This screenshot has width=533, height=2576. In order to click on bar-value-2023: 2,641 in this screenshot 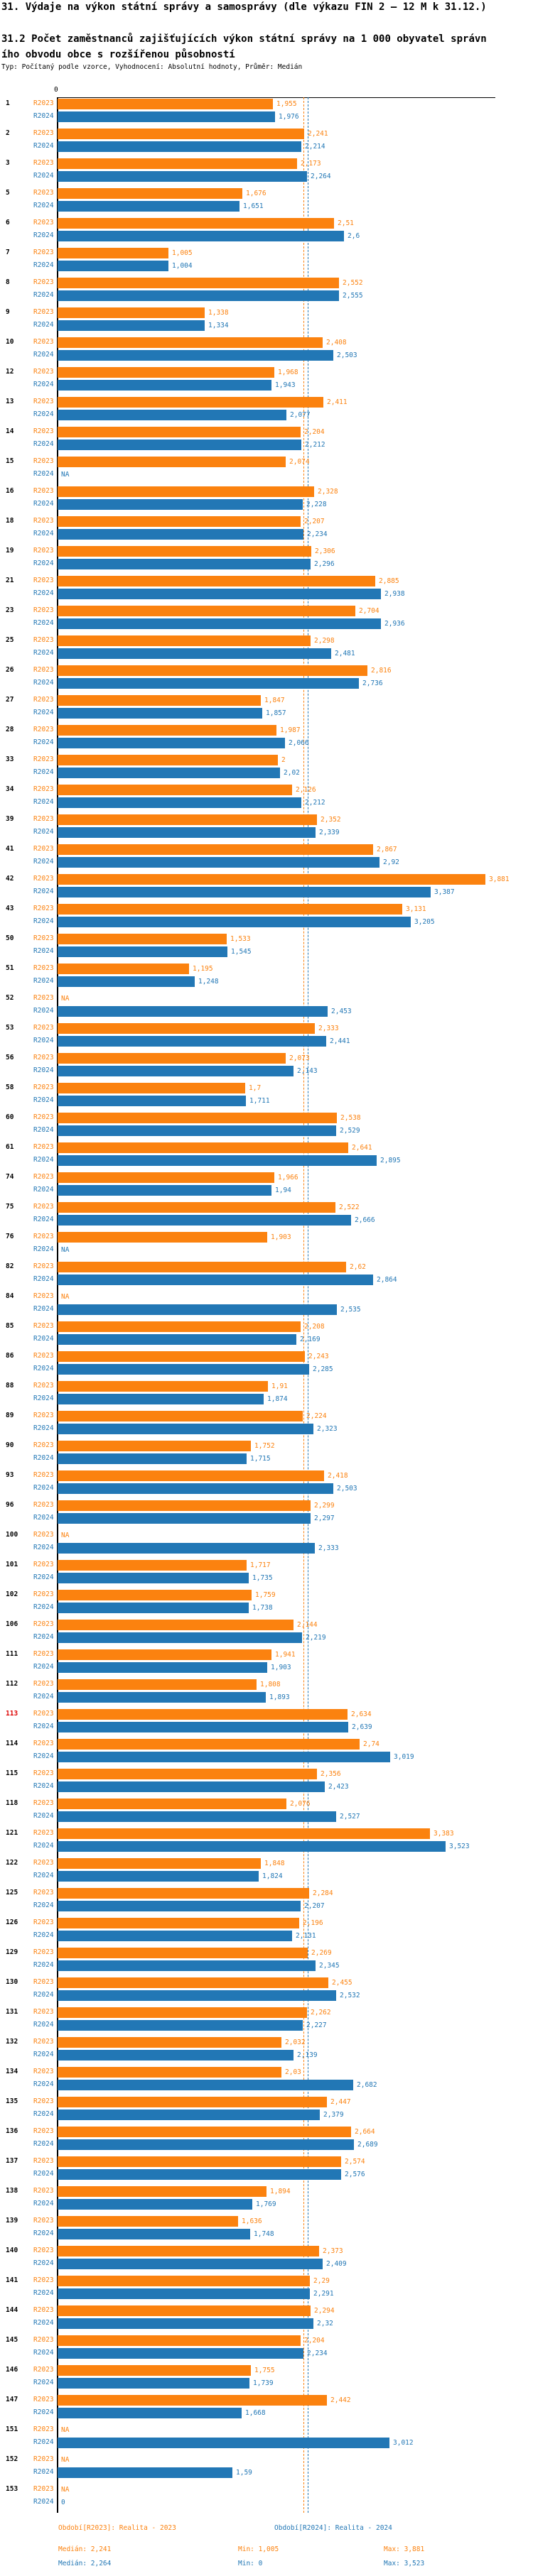, I will do `click(362, 1148)`.